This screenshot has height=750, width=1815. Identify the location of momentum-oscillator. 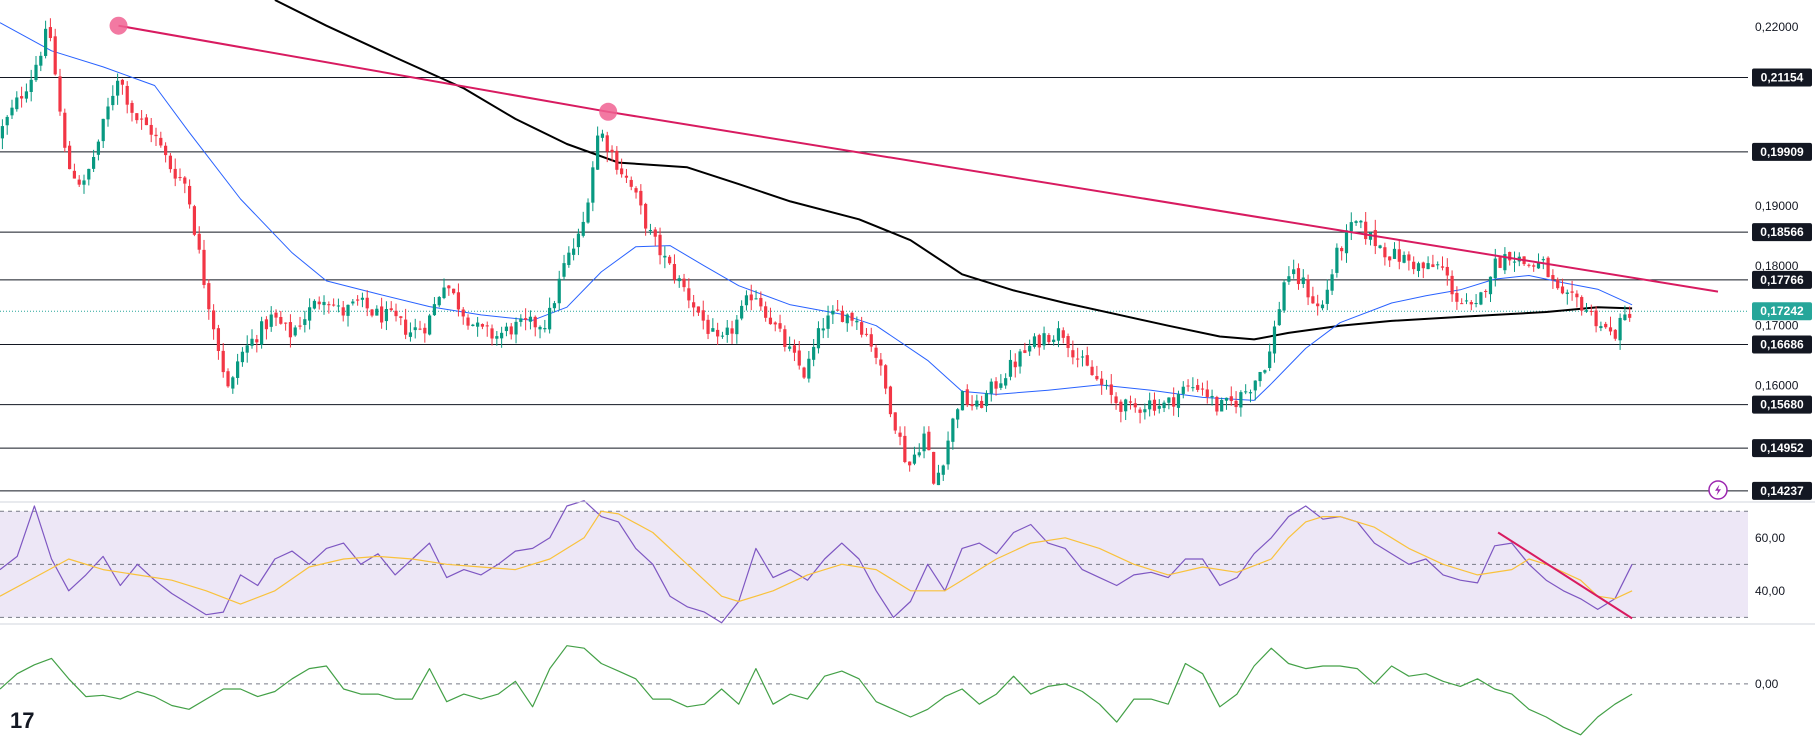
(816, 690).